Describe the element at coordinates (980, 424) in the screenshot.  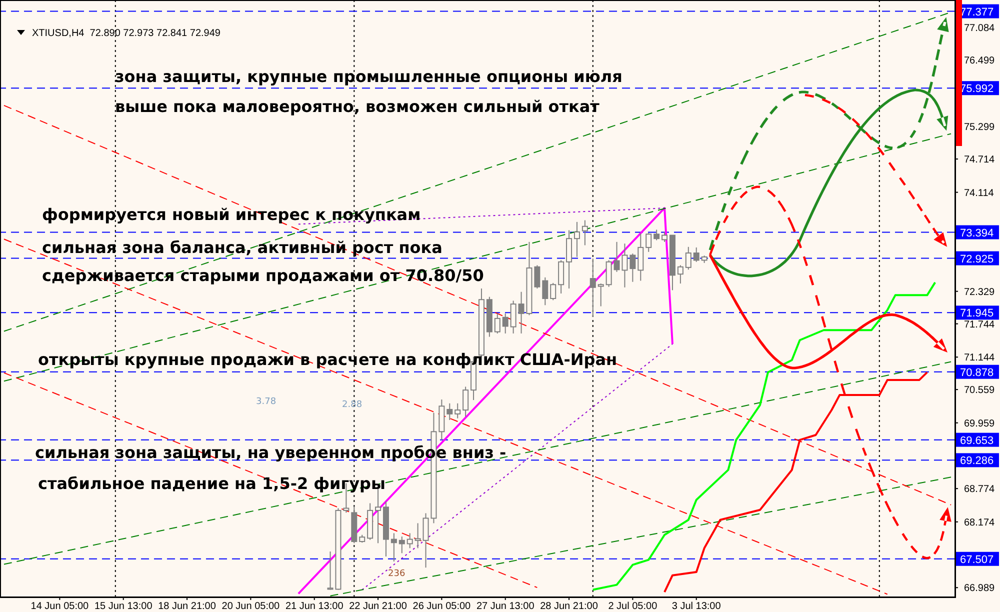
I see `y-tick-label: 69.959` at that location.